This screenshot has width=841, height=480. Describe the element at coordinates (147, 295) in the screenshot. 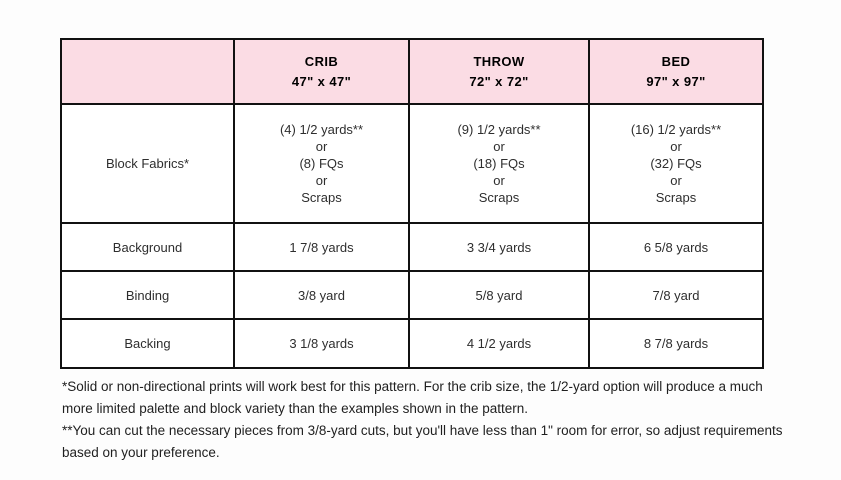

I see `row-label-binding: Binding` at that location.